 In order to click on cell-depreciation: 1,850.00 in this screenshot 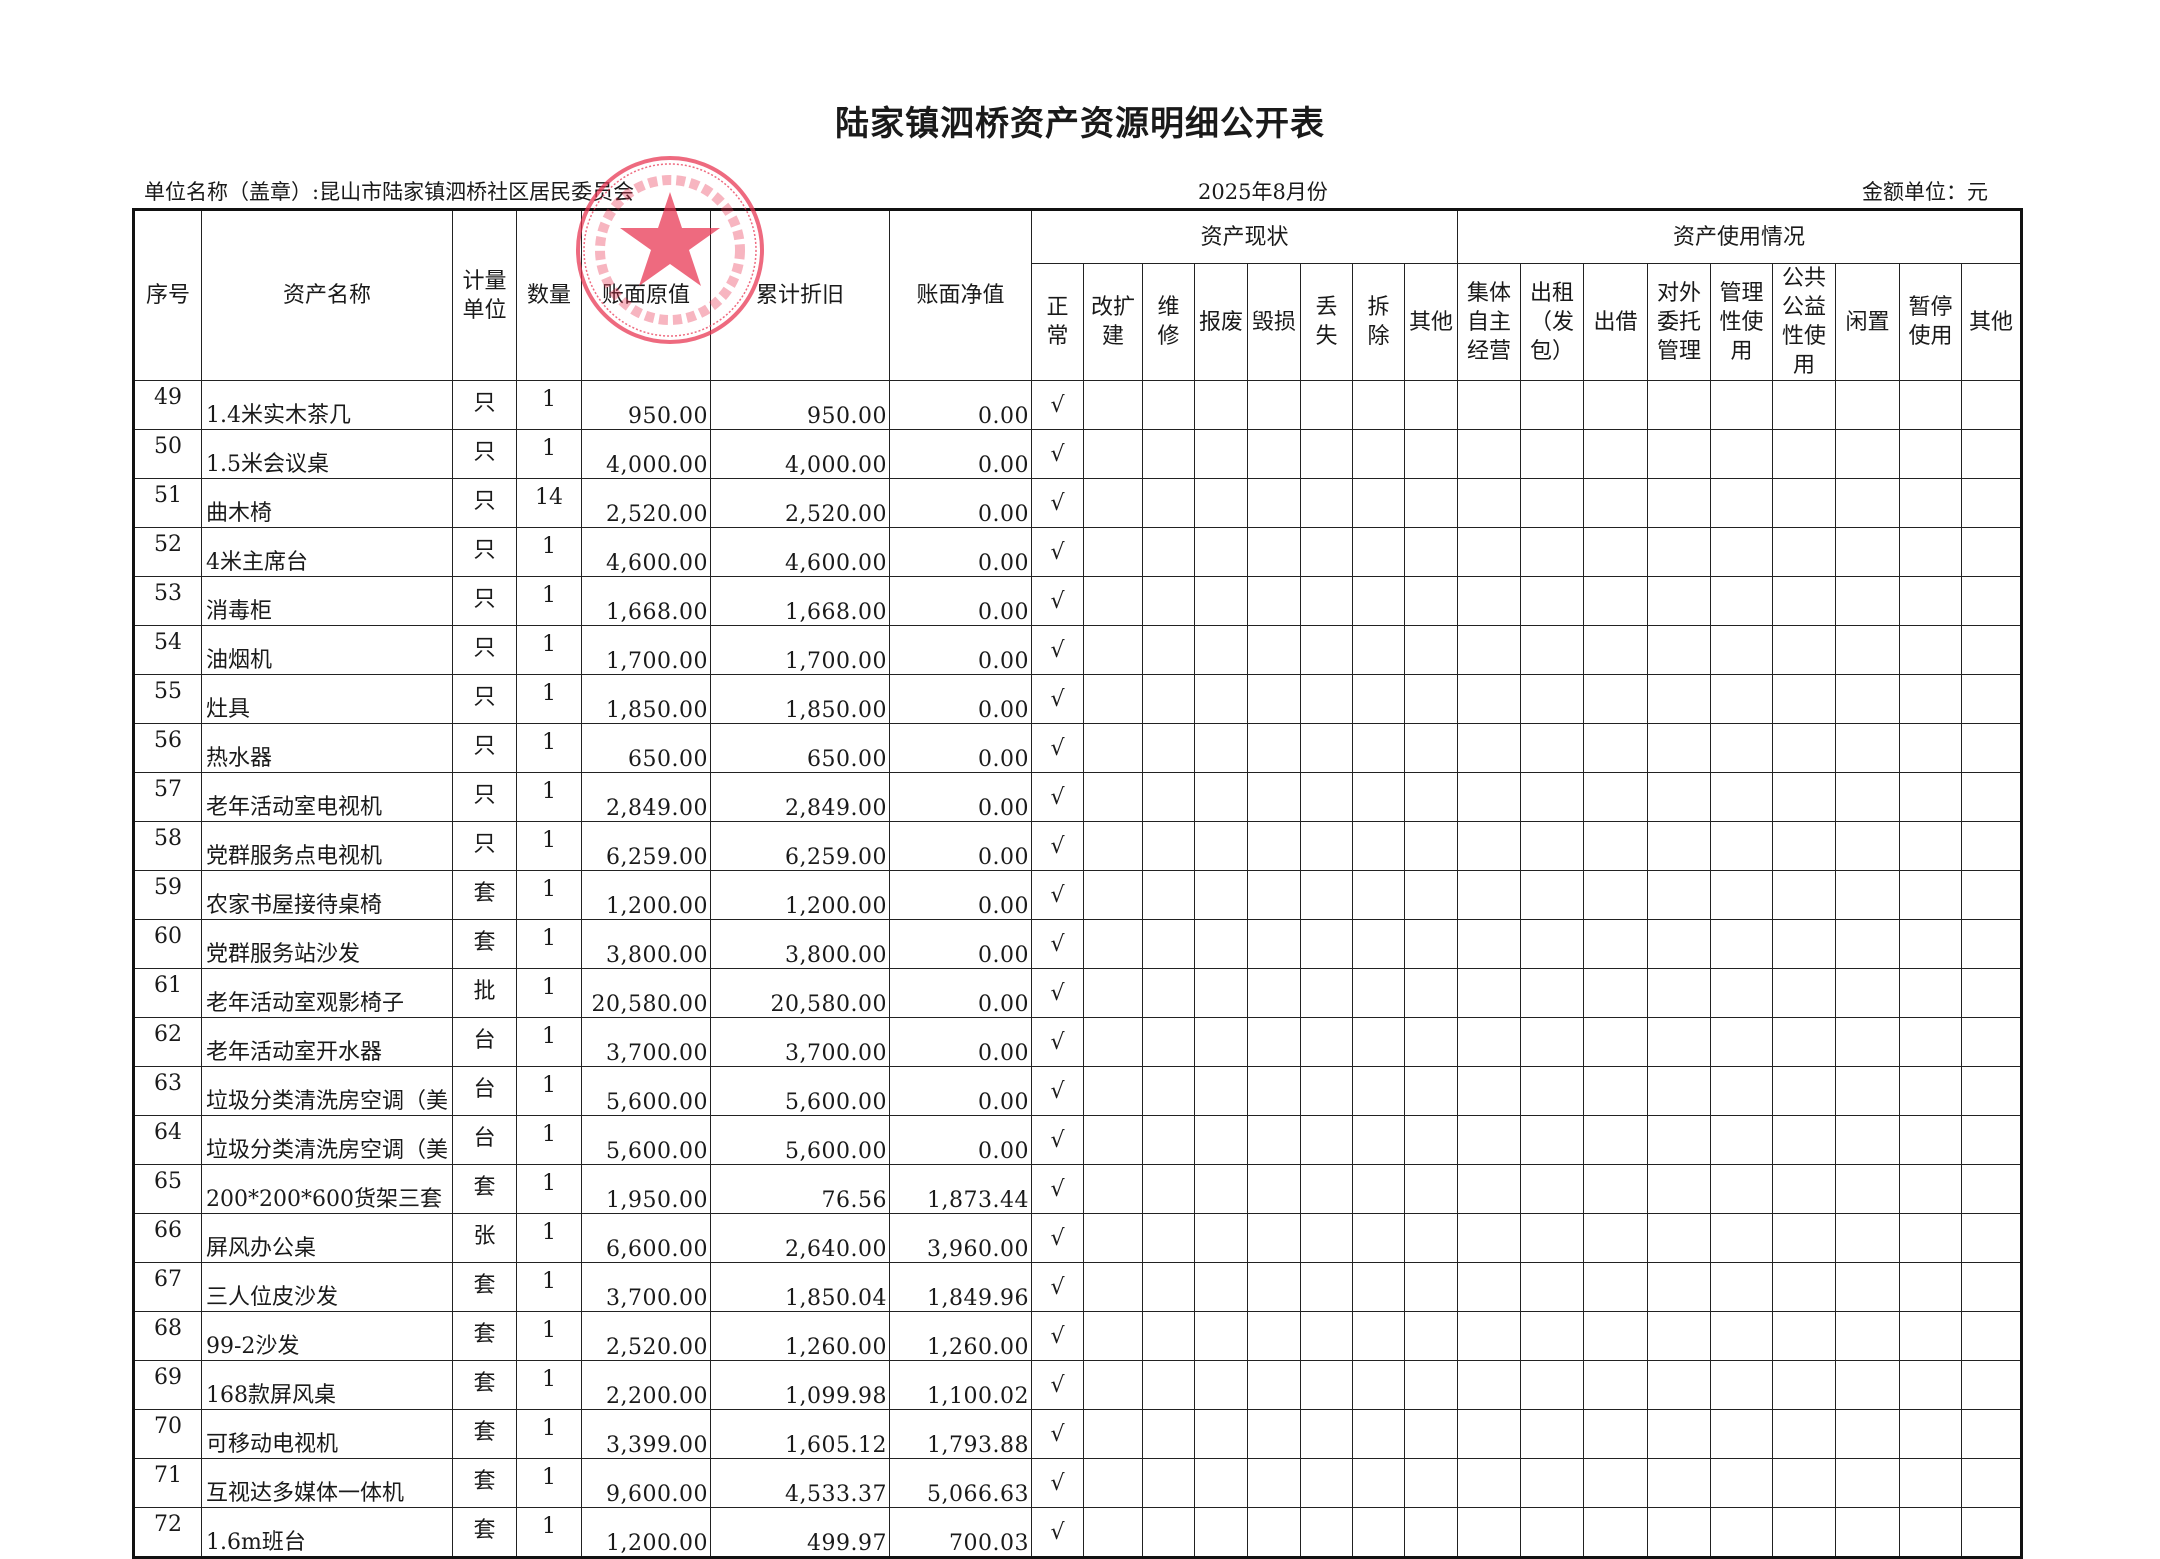, I will do `click(800, 699)`.